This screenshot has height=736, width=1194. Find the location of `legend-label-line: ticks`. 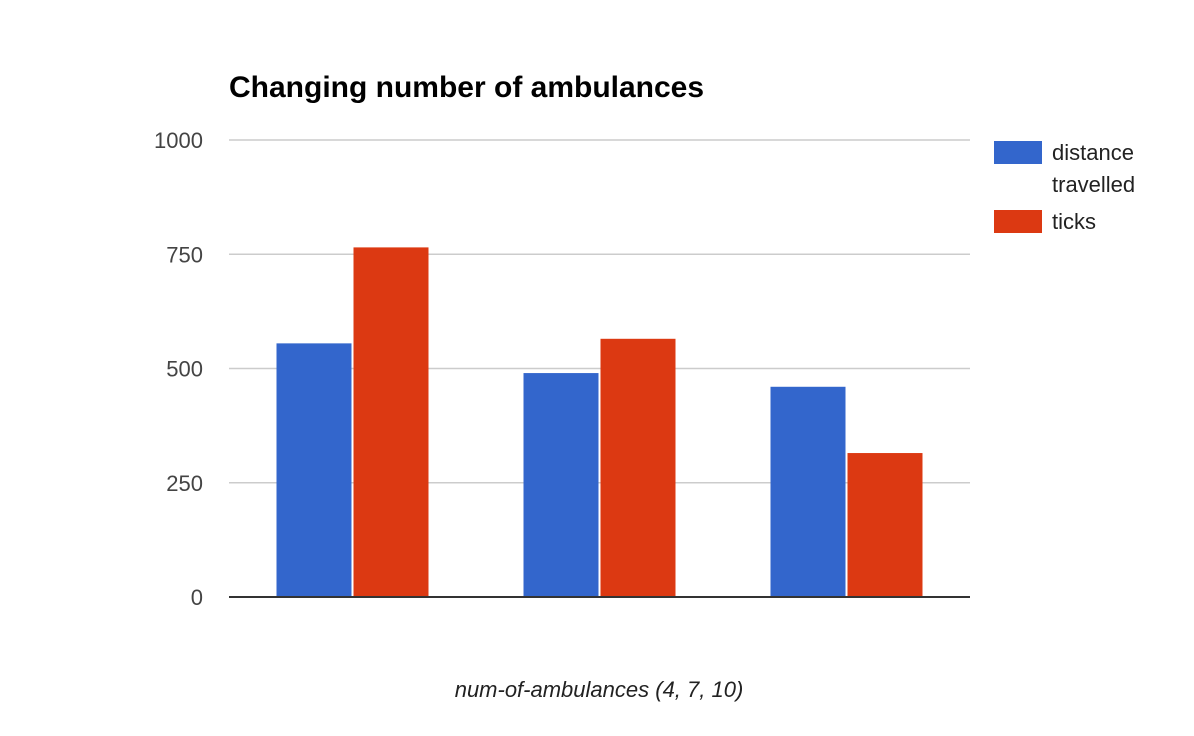

legend-label-line: ticks is located at coordinates (1074, 221).